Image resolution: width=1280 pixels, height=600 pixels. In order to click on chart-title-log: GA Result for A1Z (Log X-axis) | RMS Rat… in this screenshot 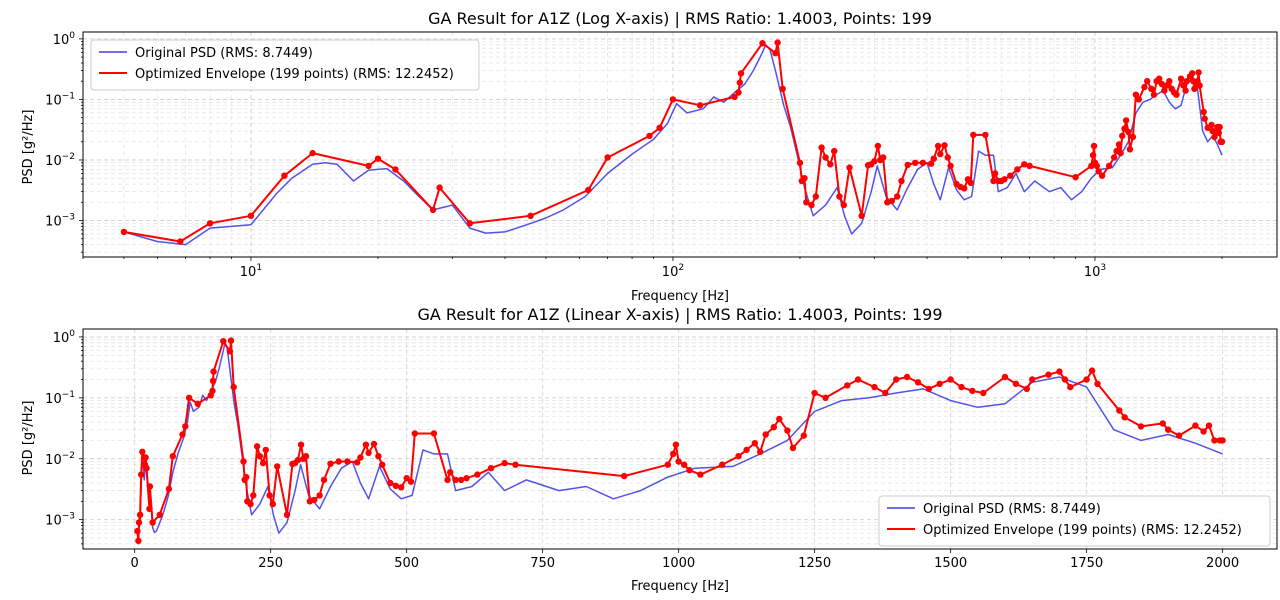, I will do `click(680, 18)`.